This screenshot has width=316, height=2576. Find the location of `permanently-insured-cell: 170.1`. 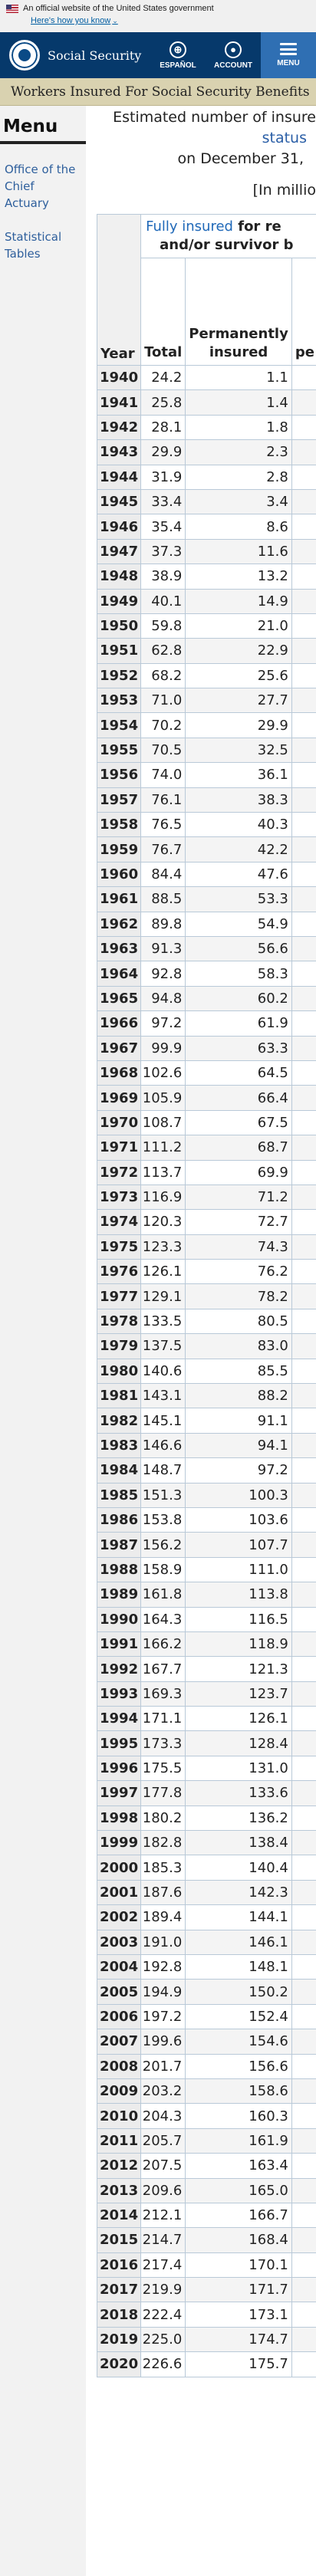

permanently-insured-cell: 170.1 is located at coordinates (239, 2265).